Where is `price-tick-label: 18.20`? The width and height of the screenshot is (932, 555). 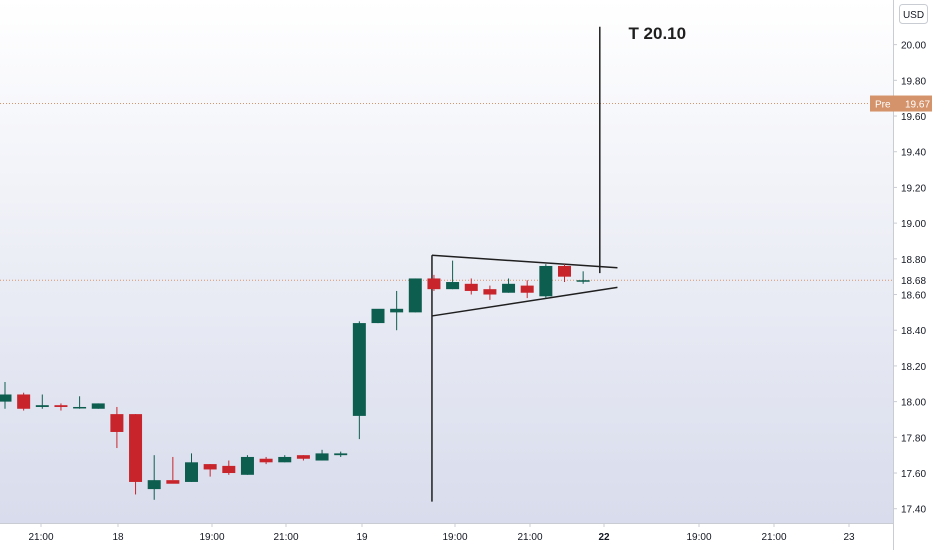 price-tick-label: 18.20 is located at coordinates (913, 367).